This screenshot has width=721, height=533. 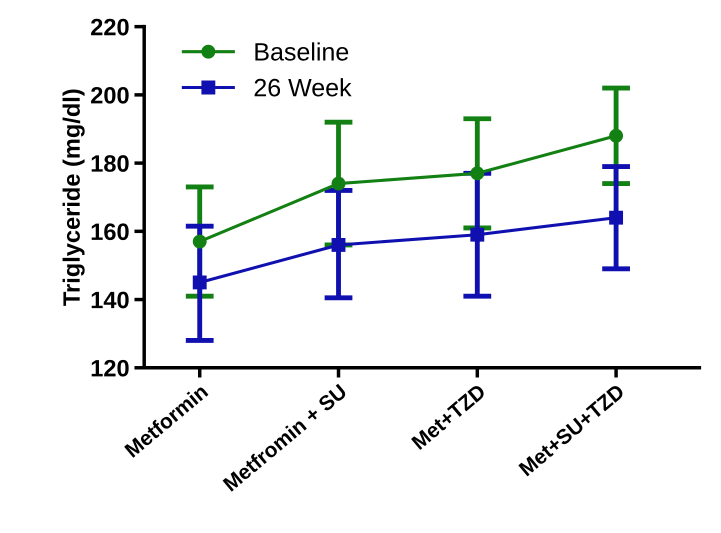 I want to click on y-tick-label: 140, so click(x=110, y=300).